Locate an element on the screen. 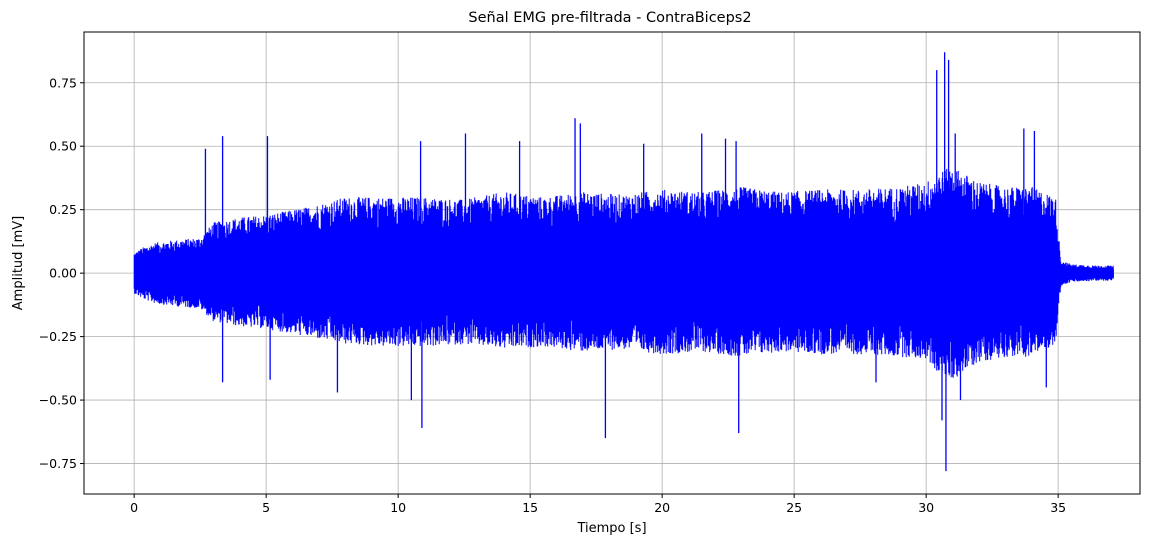 Image resolution: width=1176 pixels, height=545 pixels. x-tick-label: 25 is located at coordinates (794, 507).